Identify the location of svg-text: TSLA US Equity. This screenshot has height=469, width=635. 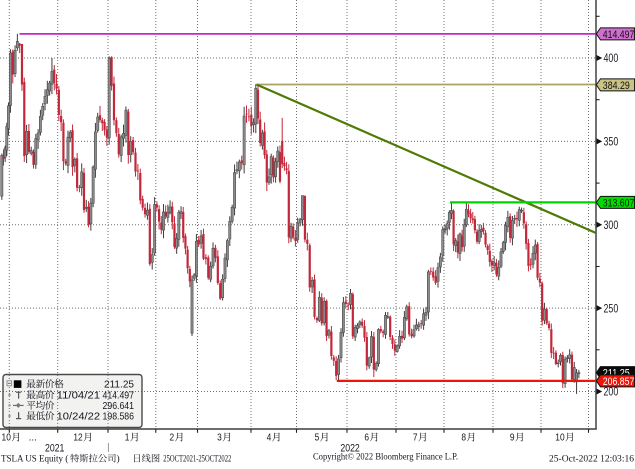
(32, 459).